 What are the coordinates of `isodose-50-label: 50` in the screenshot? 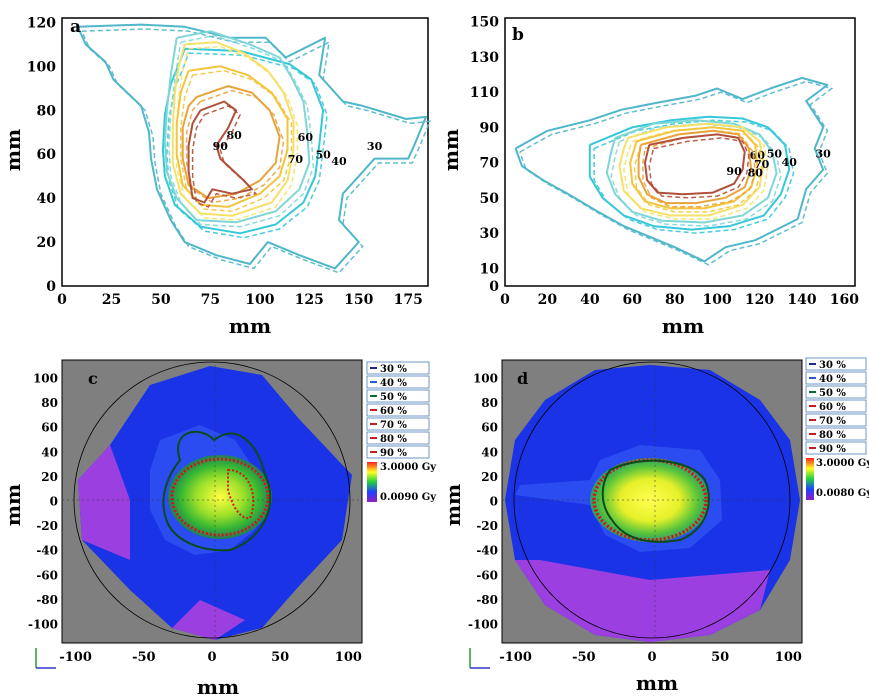 It's located at (323, 155).